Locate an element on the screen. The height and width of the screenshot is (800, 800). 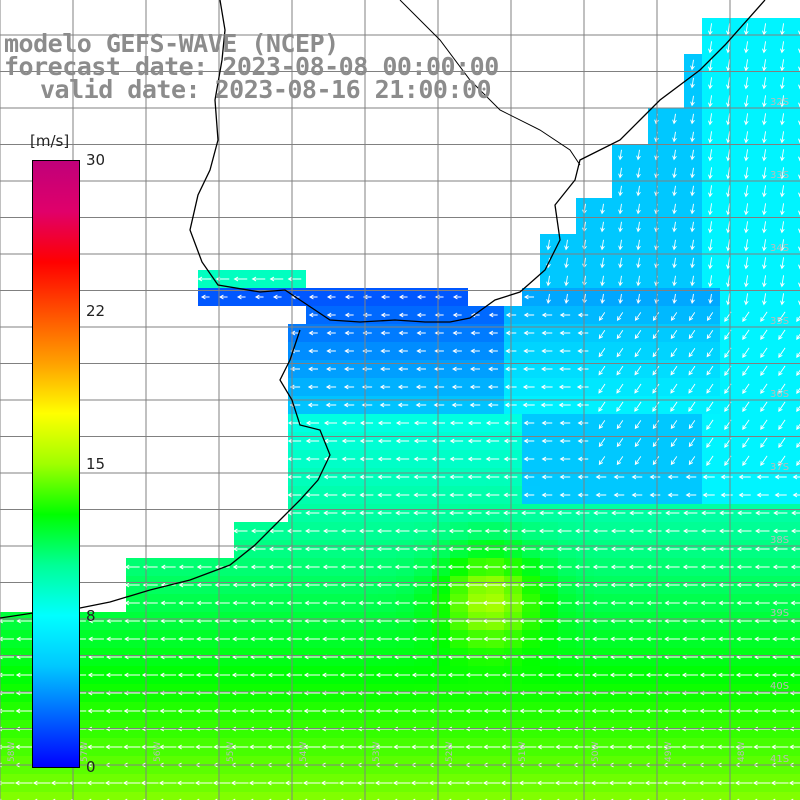
colorbar-tick: 0 is located at coordinates (91, 767).